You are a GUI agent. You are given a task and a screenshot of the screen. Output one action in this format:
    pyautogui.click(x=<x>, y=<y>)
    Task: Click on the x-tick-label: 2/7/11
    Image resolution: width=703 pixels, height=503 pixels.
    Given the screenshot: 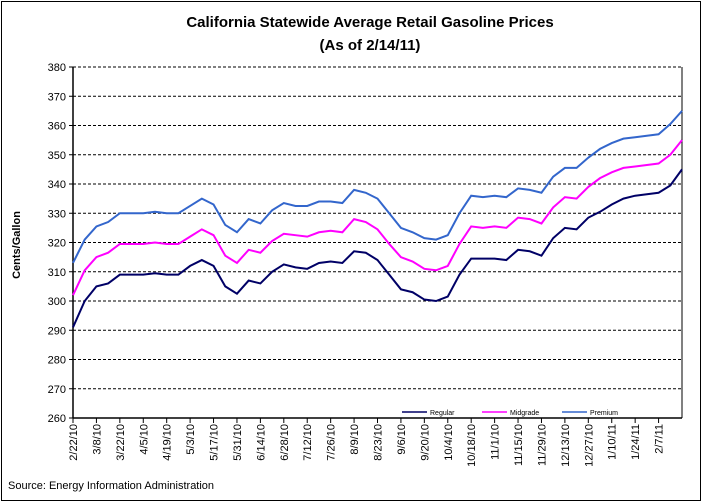 What is the action you would take?
    pyautogui.click(x=660, y=439)
    